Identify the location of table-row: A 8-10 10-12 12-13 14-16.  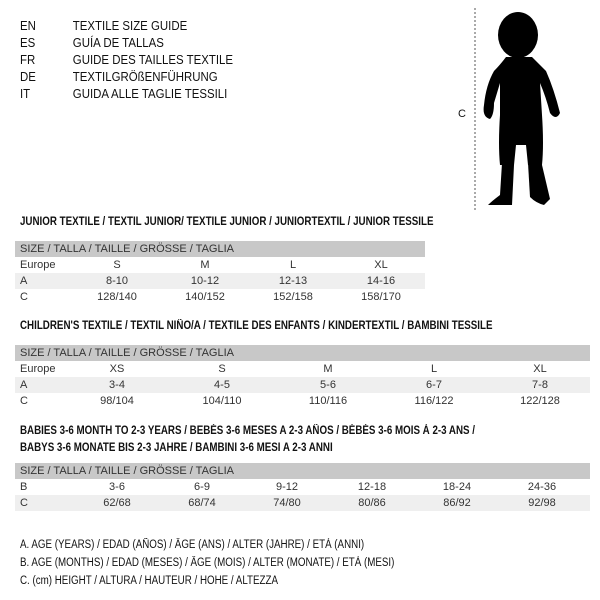
(220, 281).